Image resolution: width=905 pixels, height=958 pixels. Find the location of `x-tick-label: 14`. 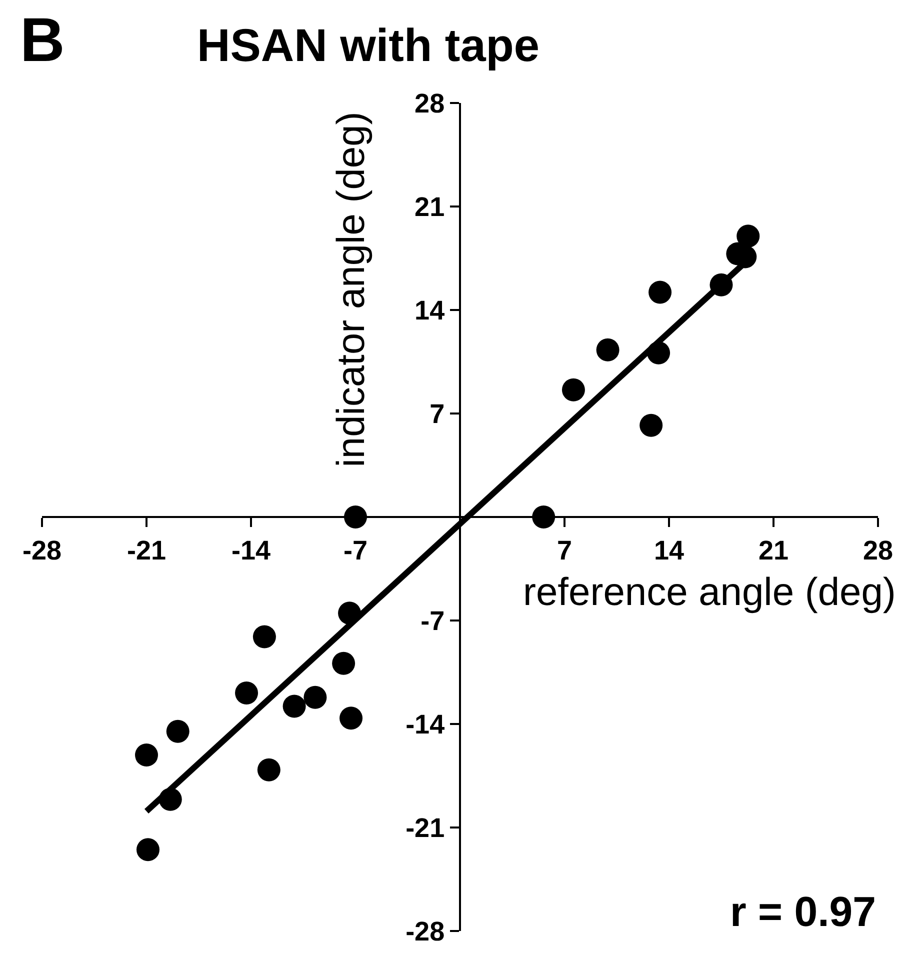

x-tick-label: 14 is located at coordinates (669, 550).